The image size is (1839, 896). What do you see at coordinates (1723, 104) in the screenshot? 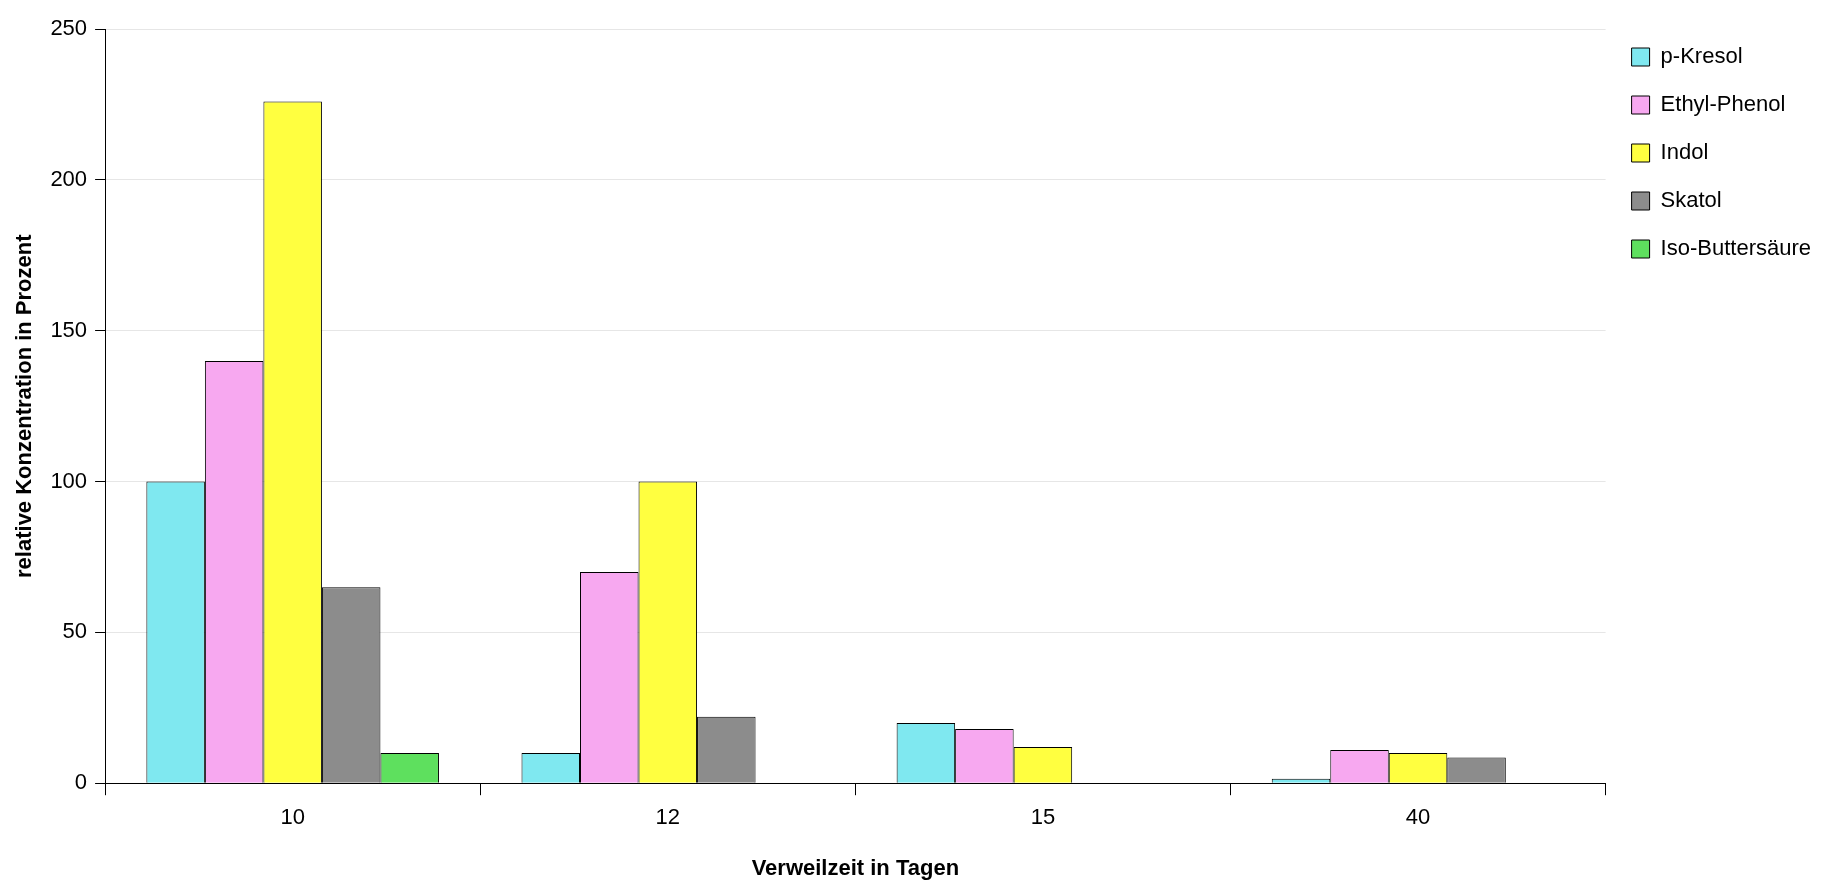
I see `legend-label: Ethyl-Phenol` at bounding box center [1723, 104].